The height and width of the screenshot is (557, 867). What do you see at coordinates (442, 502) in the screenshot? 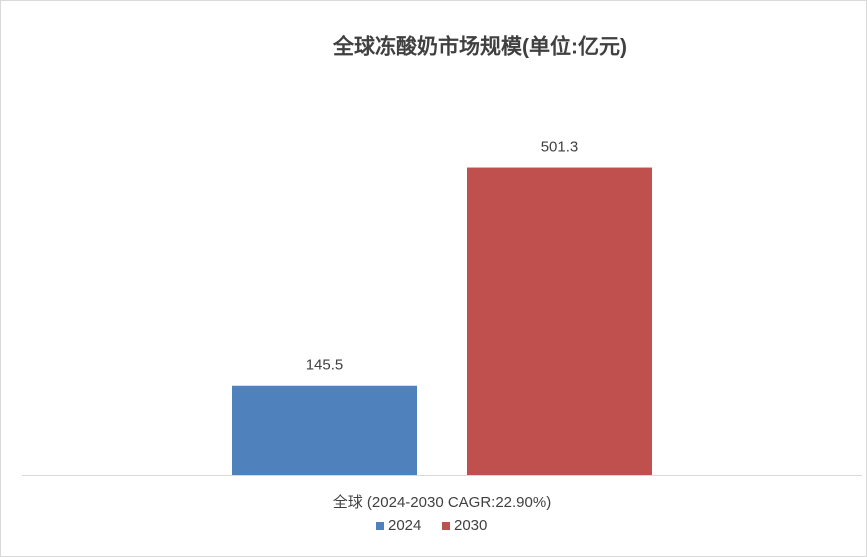
I see `x-tick-label: 全球 (2024-2030 CAGR:22.90%)` at bounding box center [442, 502].